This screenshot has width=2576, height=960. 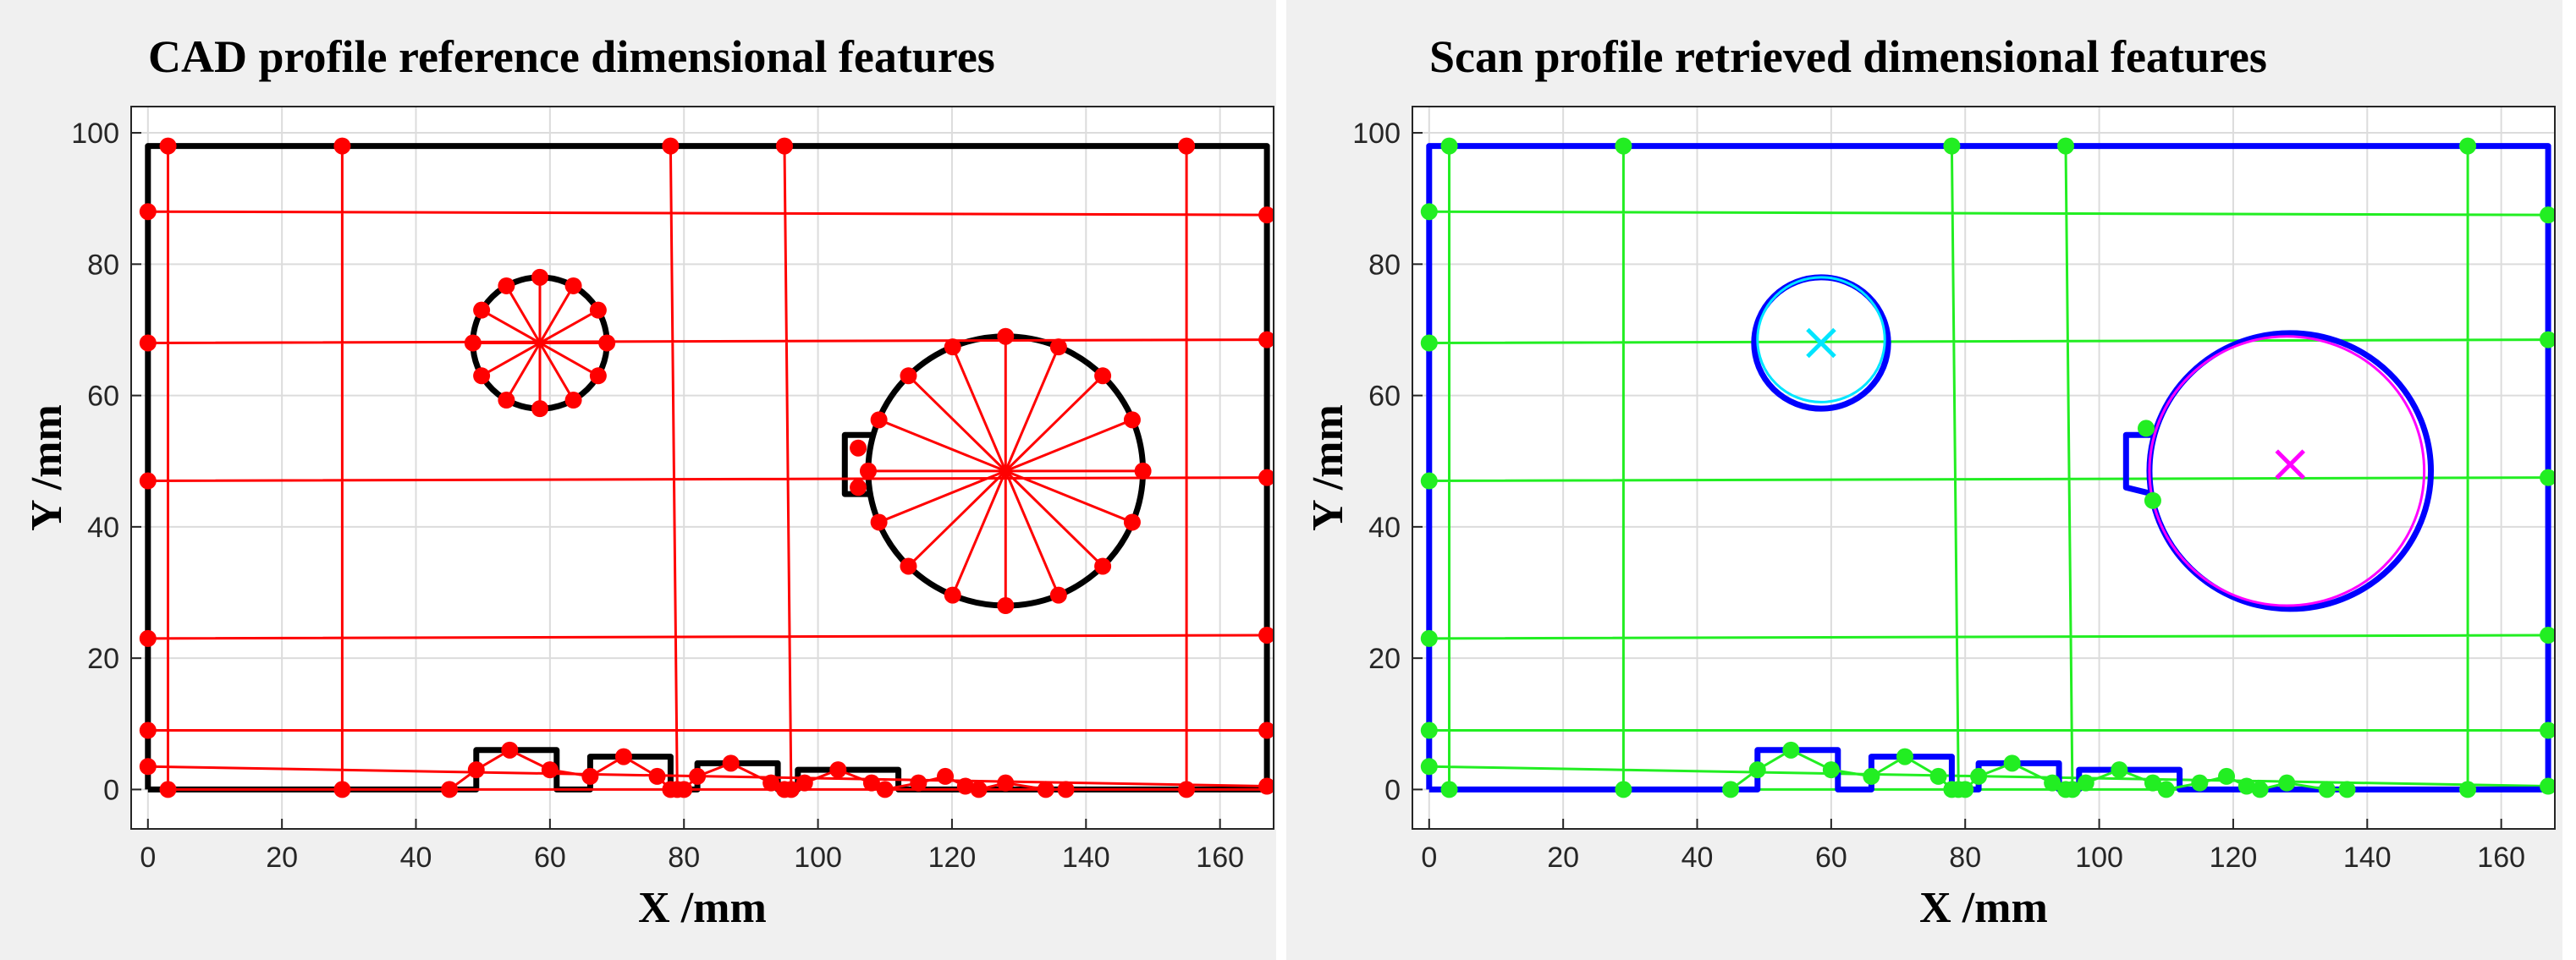 I want to click on y-tick-label: 0, so click(x=111, y=790).